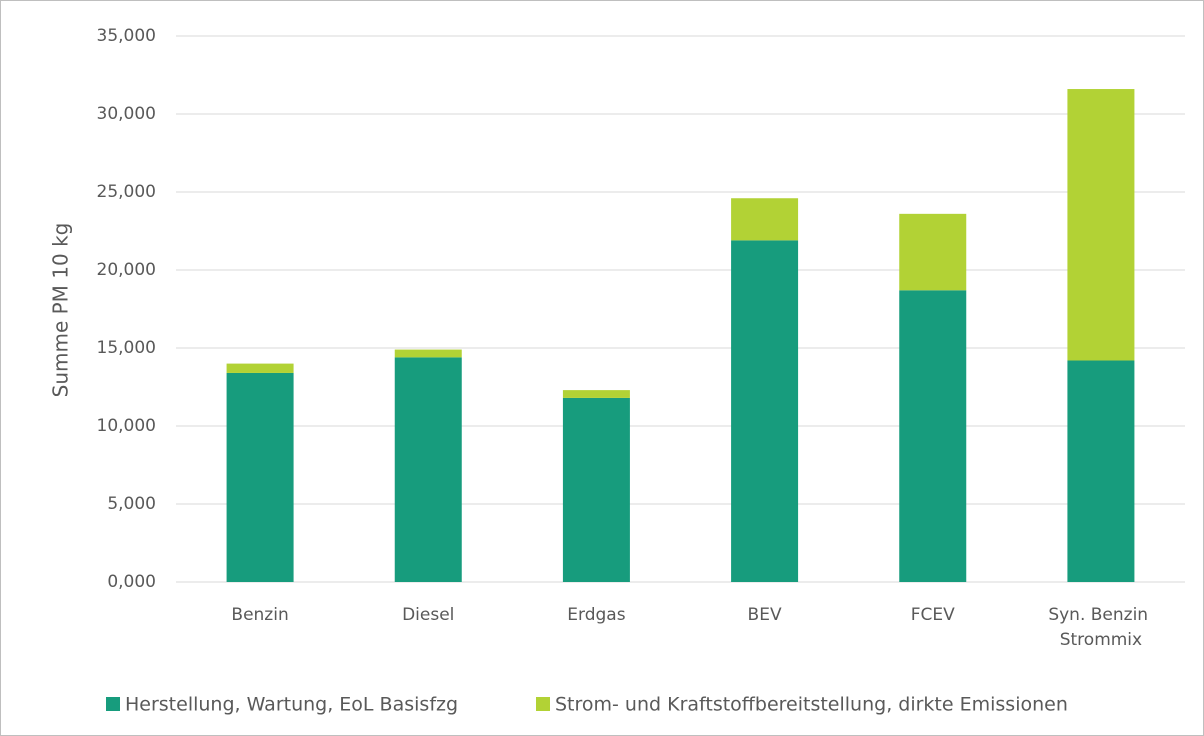 Image resolution: width=1204 pixels, height=736 pixels. Describe the element at coordinates (291, 705) in the screenshot. I see `legend-label: Herstellung, Wartung, EoL Basisfzg` at that location.